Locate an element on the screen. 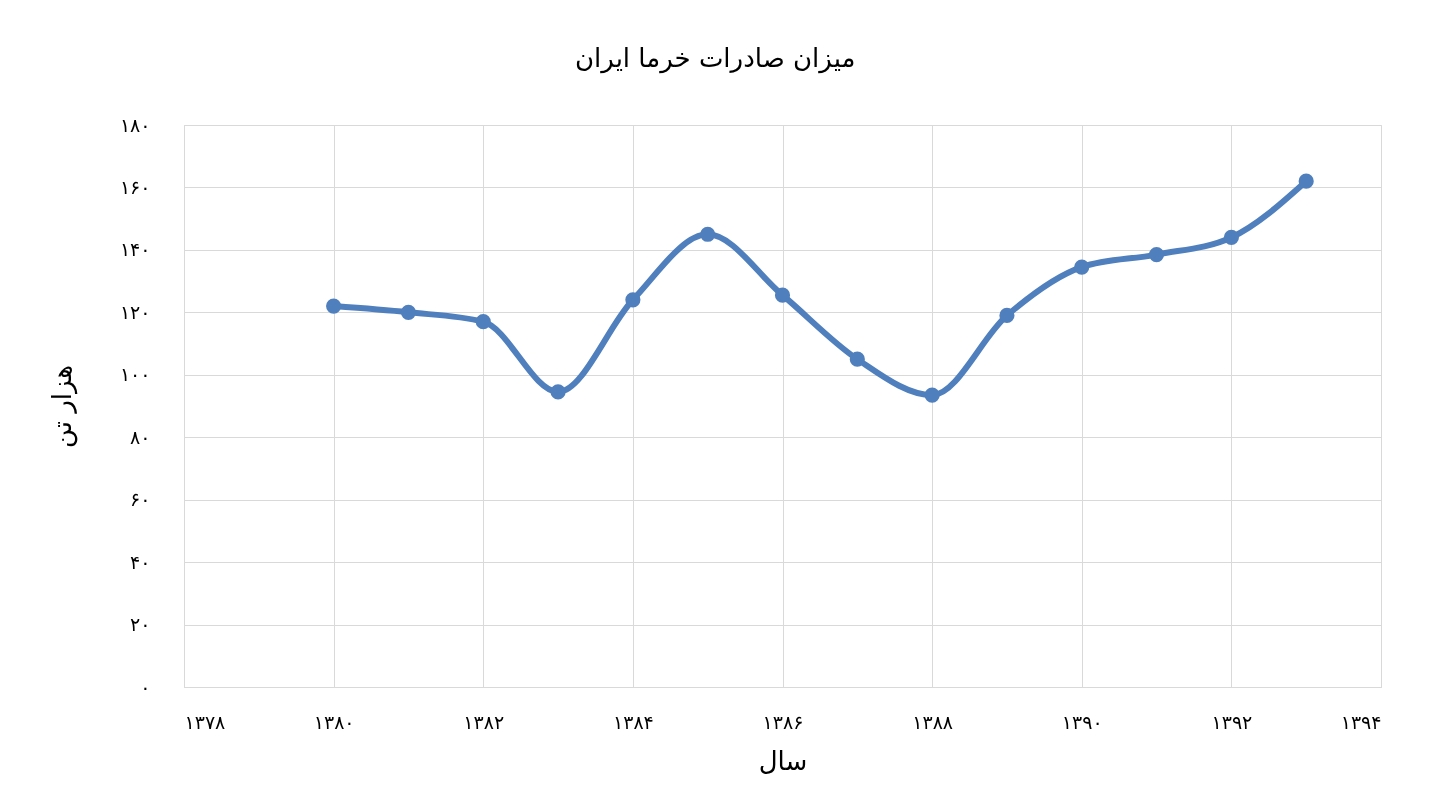  y-tick-label: ۰ is located at coordinates (145, 686).